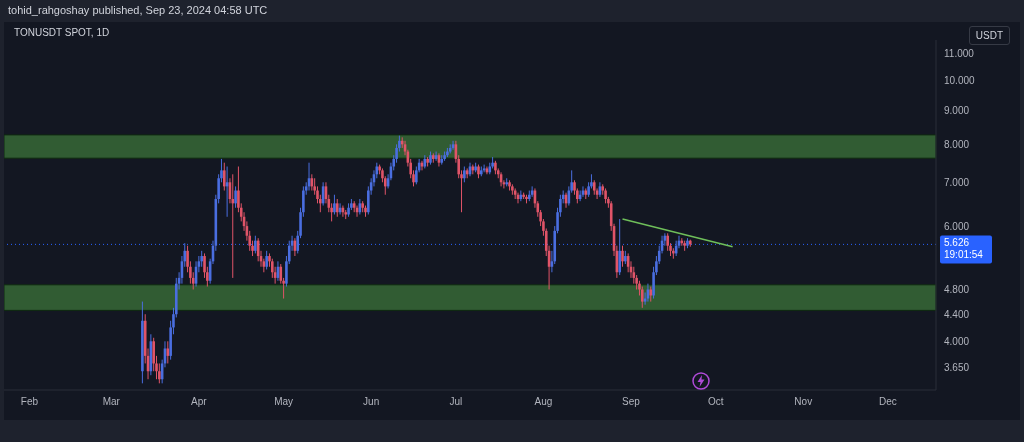  What do you see at coordinates (199, 402) in the screenshot?
I see `x-tick-label: Apr` at bounding box center [199, 402].